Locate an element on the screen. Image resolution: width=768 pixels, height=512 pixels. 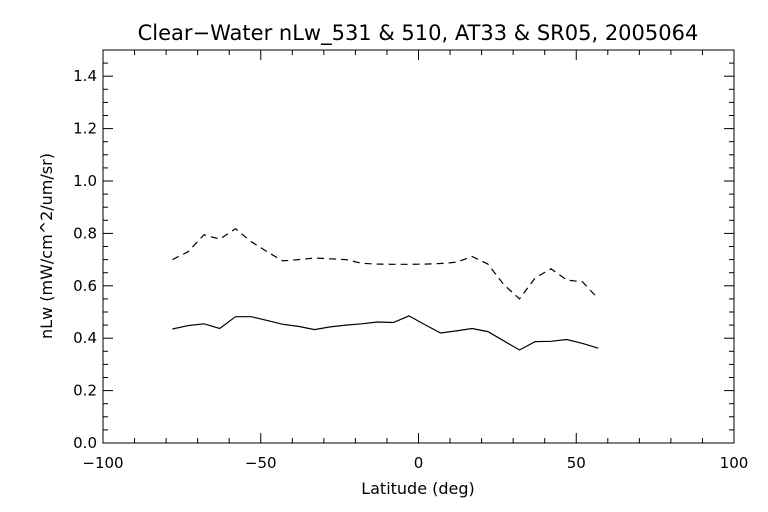
y-tick-label: 1.4 is located at coordinates (85, 76).